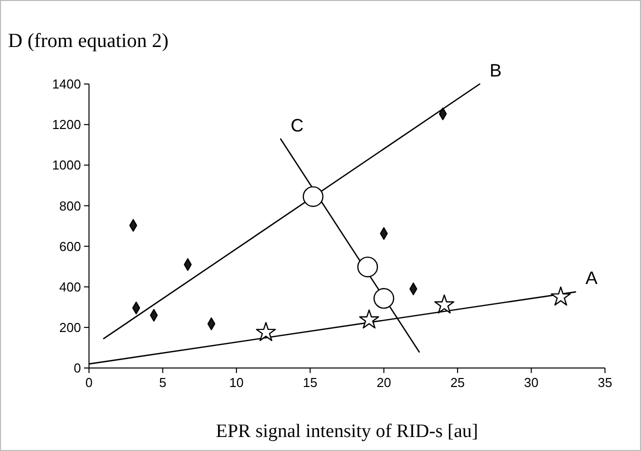 This screenshot has height=451, width=641. What do you see at coordinates (88, 41) in the screenshot?
I see `chart-title: D (from equation 2)` at bounding box center [88, 41].